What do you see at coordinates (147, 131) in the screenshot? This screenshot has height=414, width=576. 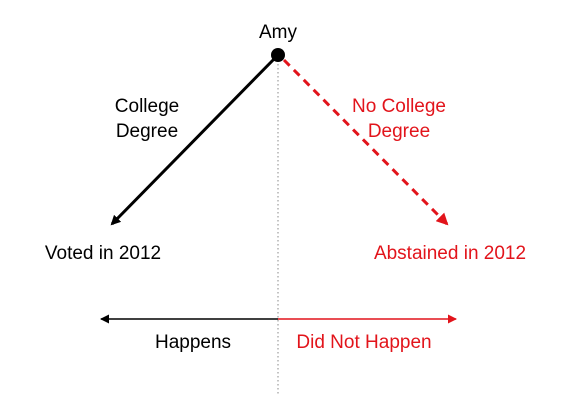 I see `left-branch-label-line2: Degree` at bounding box center [147, 131].